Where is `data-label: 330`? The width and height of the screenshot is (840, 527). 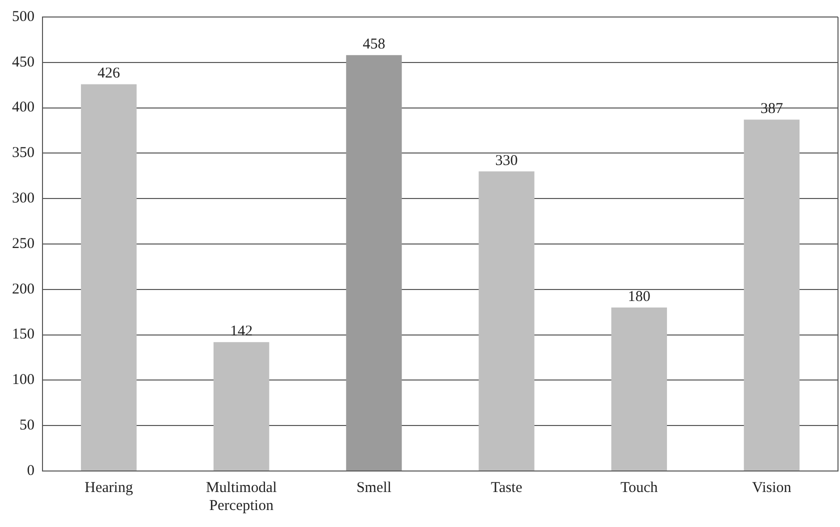 data-label: 330 is located at coordinates (506, 160).